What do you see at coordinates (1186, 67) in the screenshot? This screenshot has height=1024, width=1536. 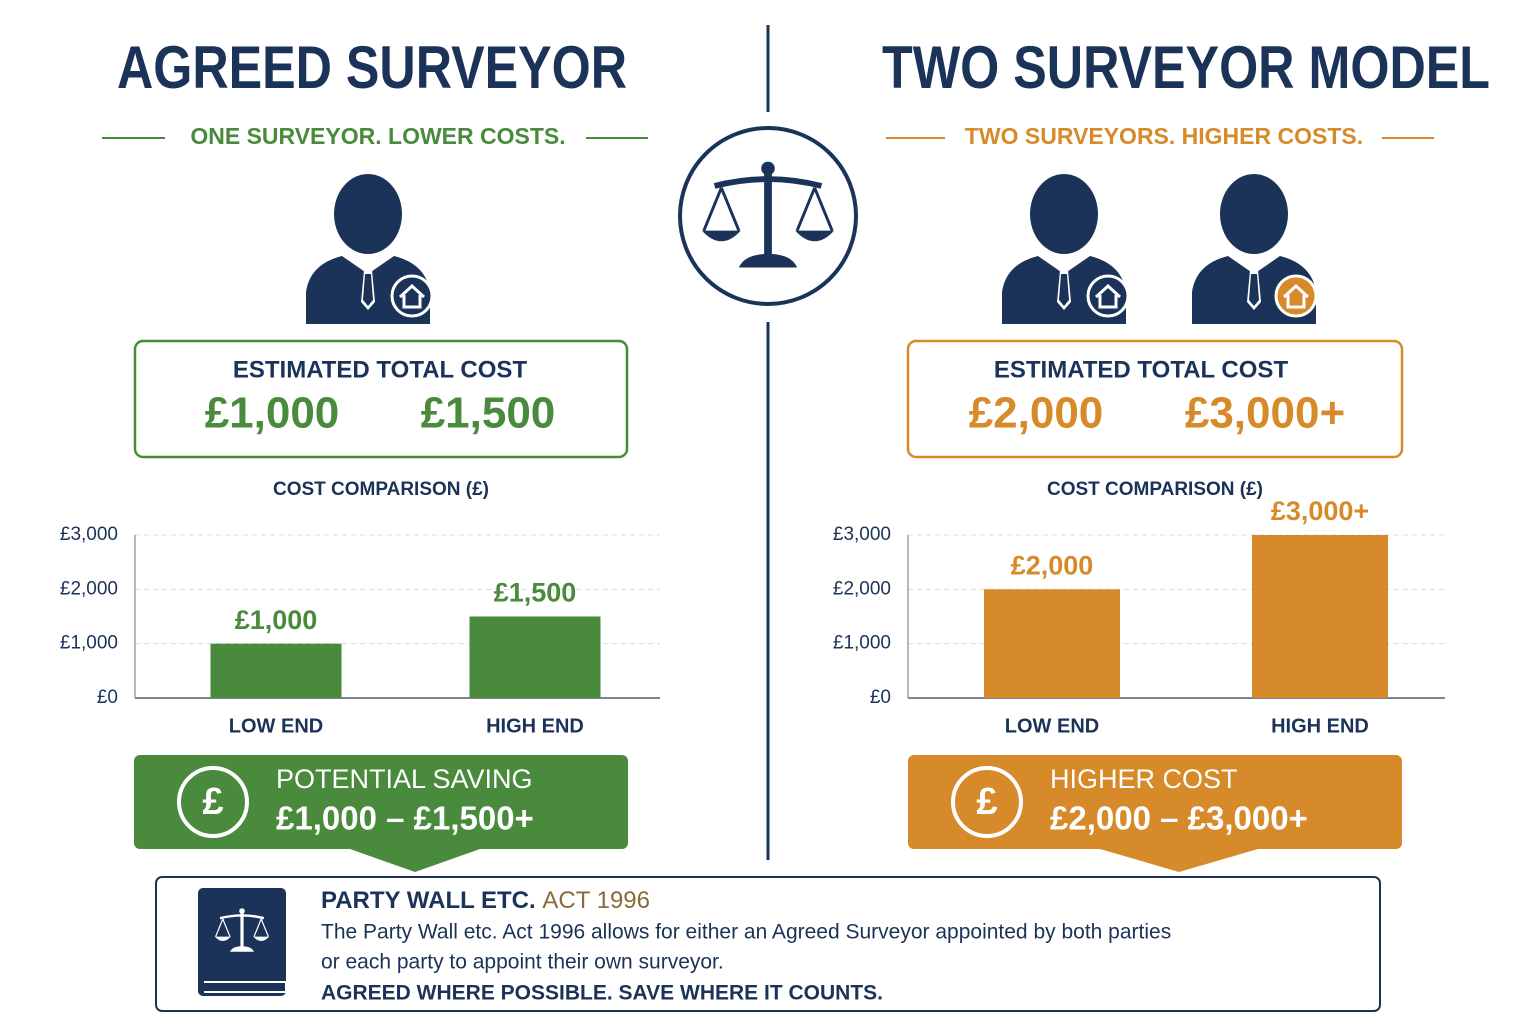 I see `title: TWO SURVEYOR MODEL` at bounding box center [1186, 67].